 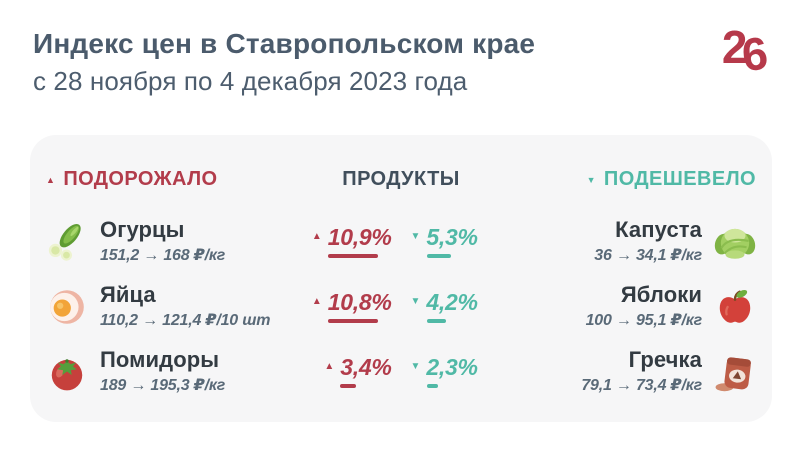 I want to click on product-name: Яблоки, so click(x=661, y=294).